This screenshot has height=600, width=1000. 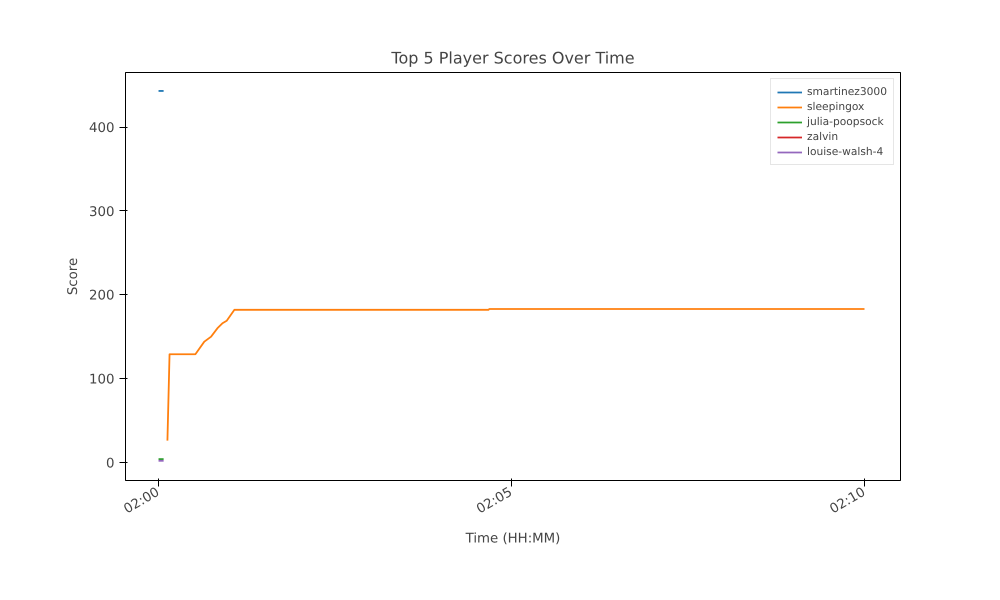 I want to click on legend-label: zalvin, so click(x=822, y=136).